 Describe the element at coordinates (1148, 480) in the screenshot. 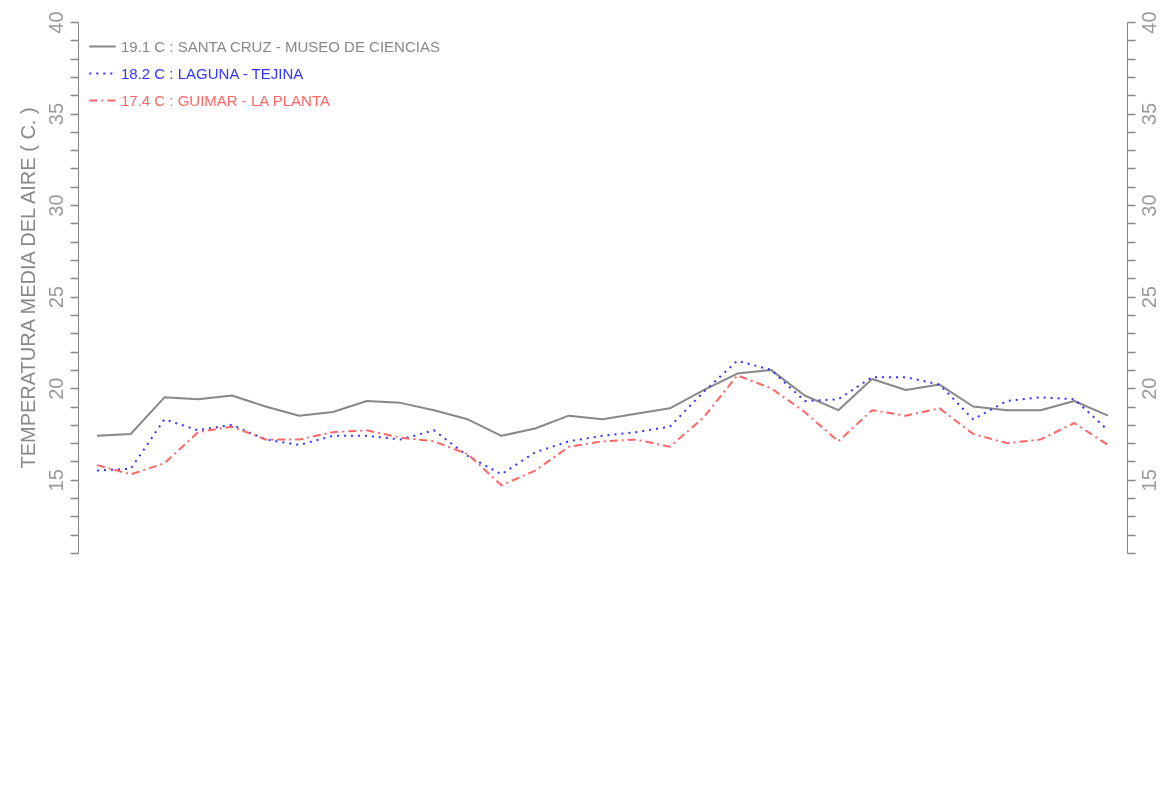

I see `y2-tick-label: 15` at that location.